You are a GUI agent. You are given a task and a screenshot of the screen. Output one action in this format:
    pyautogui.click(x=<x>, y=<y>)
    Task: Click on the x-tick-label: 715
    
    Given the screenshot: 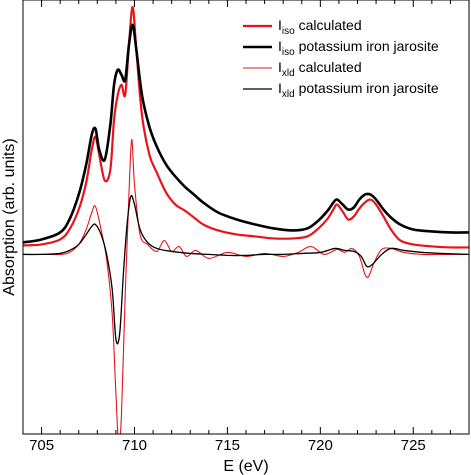 What is the action you would take?
    pyautogui.click(x=227, y=445)
    